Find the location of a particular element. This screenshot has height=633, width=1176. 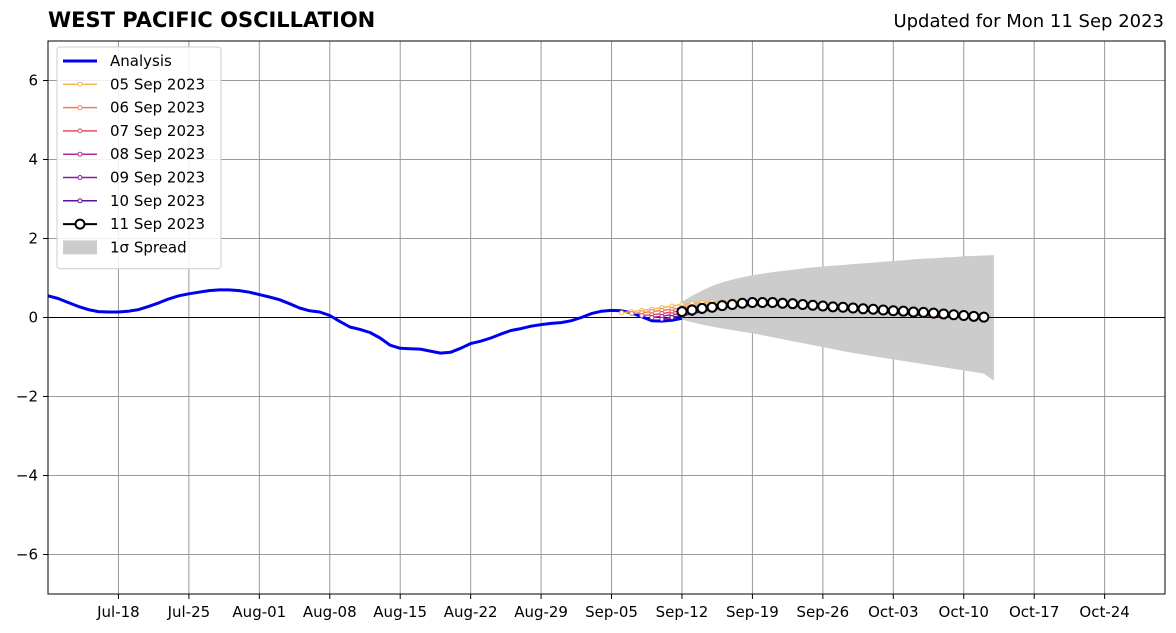

x-tick-label: Oct-03 is located at coordinates (893, 612).